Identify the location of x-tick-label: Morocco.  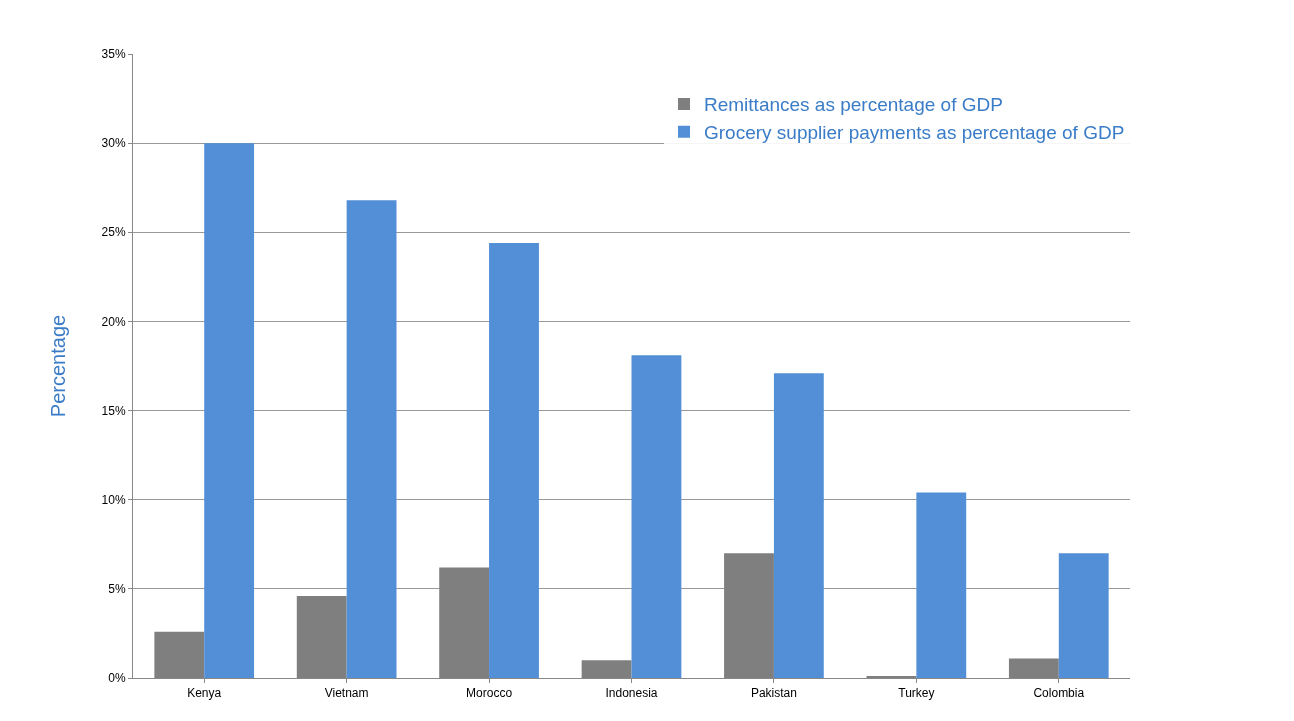
(489, 693).